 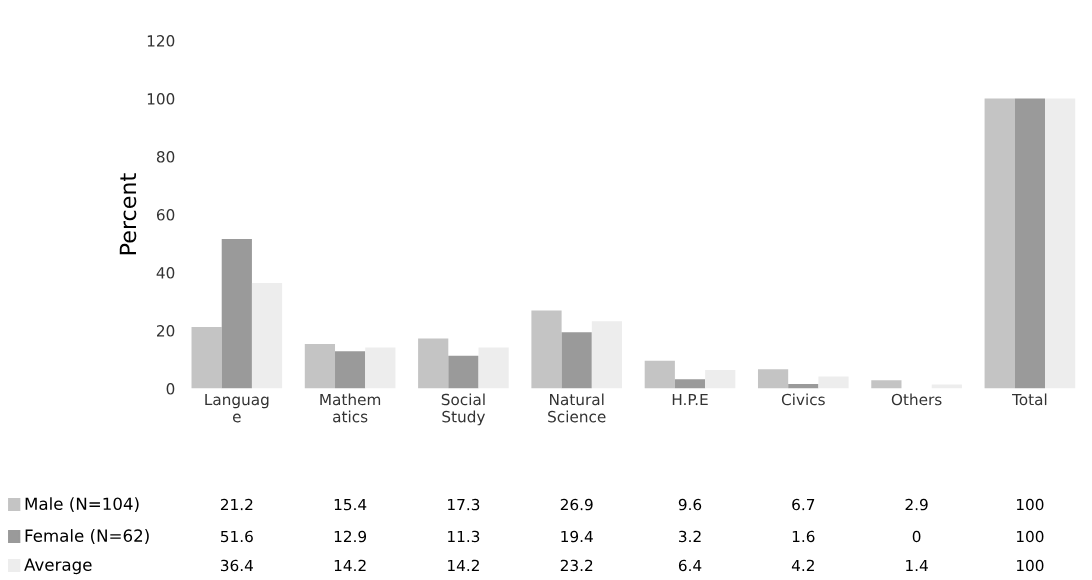 I want to click on x-tick-label: Others, so click(x=916, y=399).